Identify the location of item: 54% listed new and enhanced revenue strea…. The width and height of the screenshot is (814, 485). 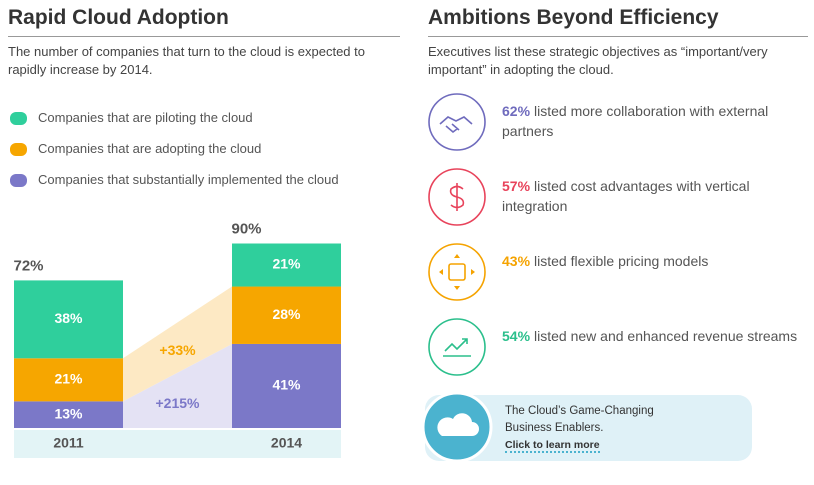
(654, 336).